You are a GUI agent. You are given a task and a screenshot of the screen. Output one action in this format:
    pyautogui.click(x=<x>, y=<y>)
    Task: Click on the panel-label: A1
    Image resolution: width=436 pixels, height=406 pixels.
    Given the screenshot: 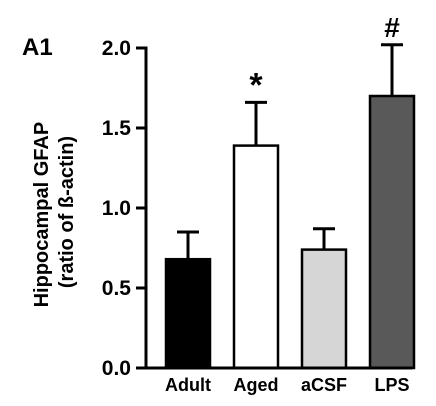 What is the action you would take?
    pyautogui.click(x=37, y=47)
    